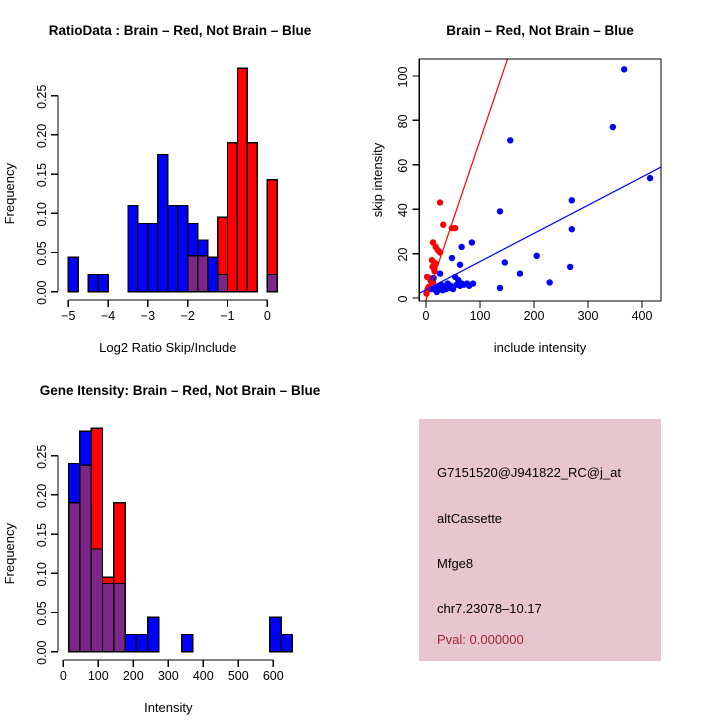  Describe the element at coordinates (540, 30) in the screenshot. I see `panel-title: Brain – Red, Not Brain – Blue` at that location.